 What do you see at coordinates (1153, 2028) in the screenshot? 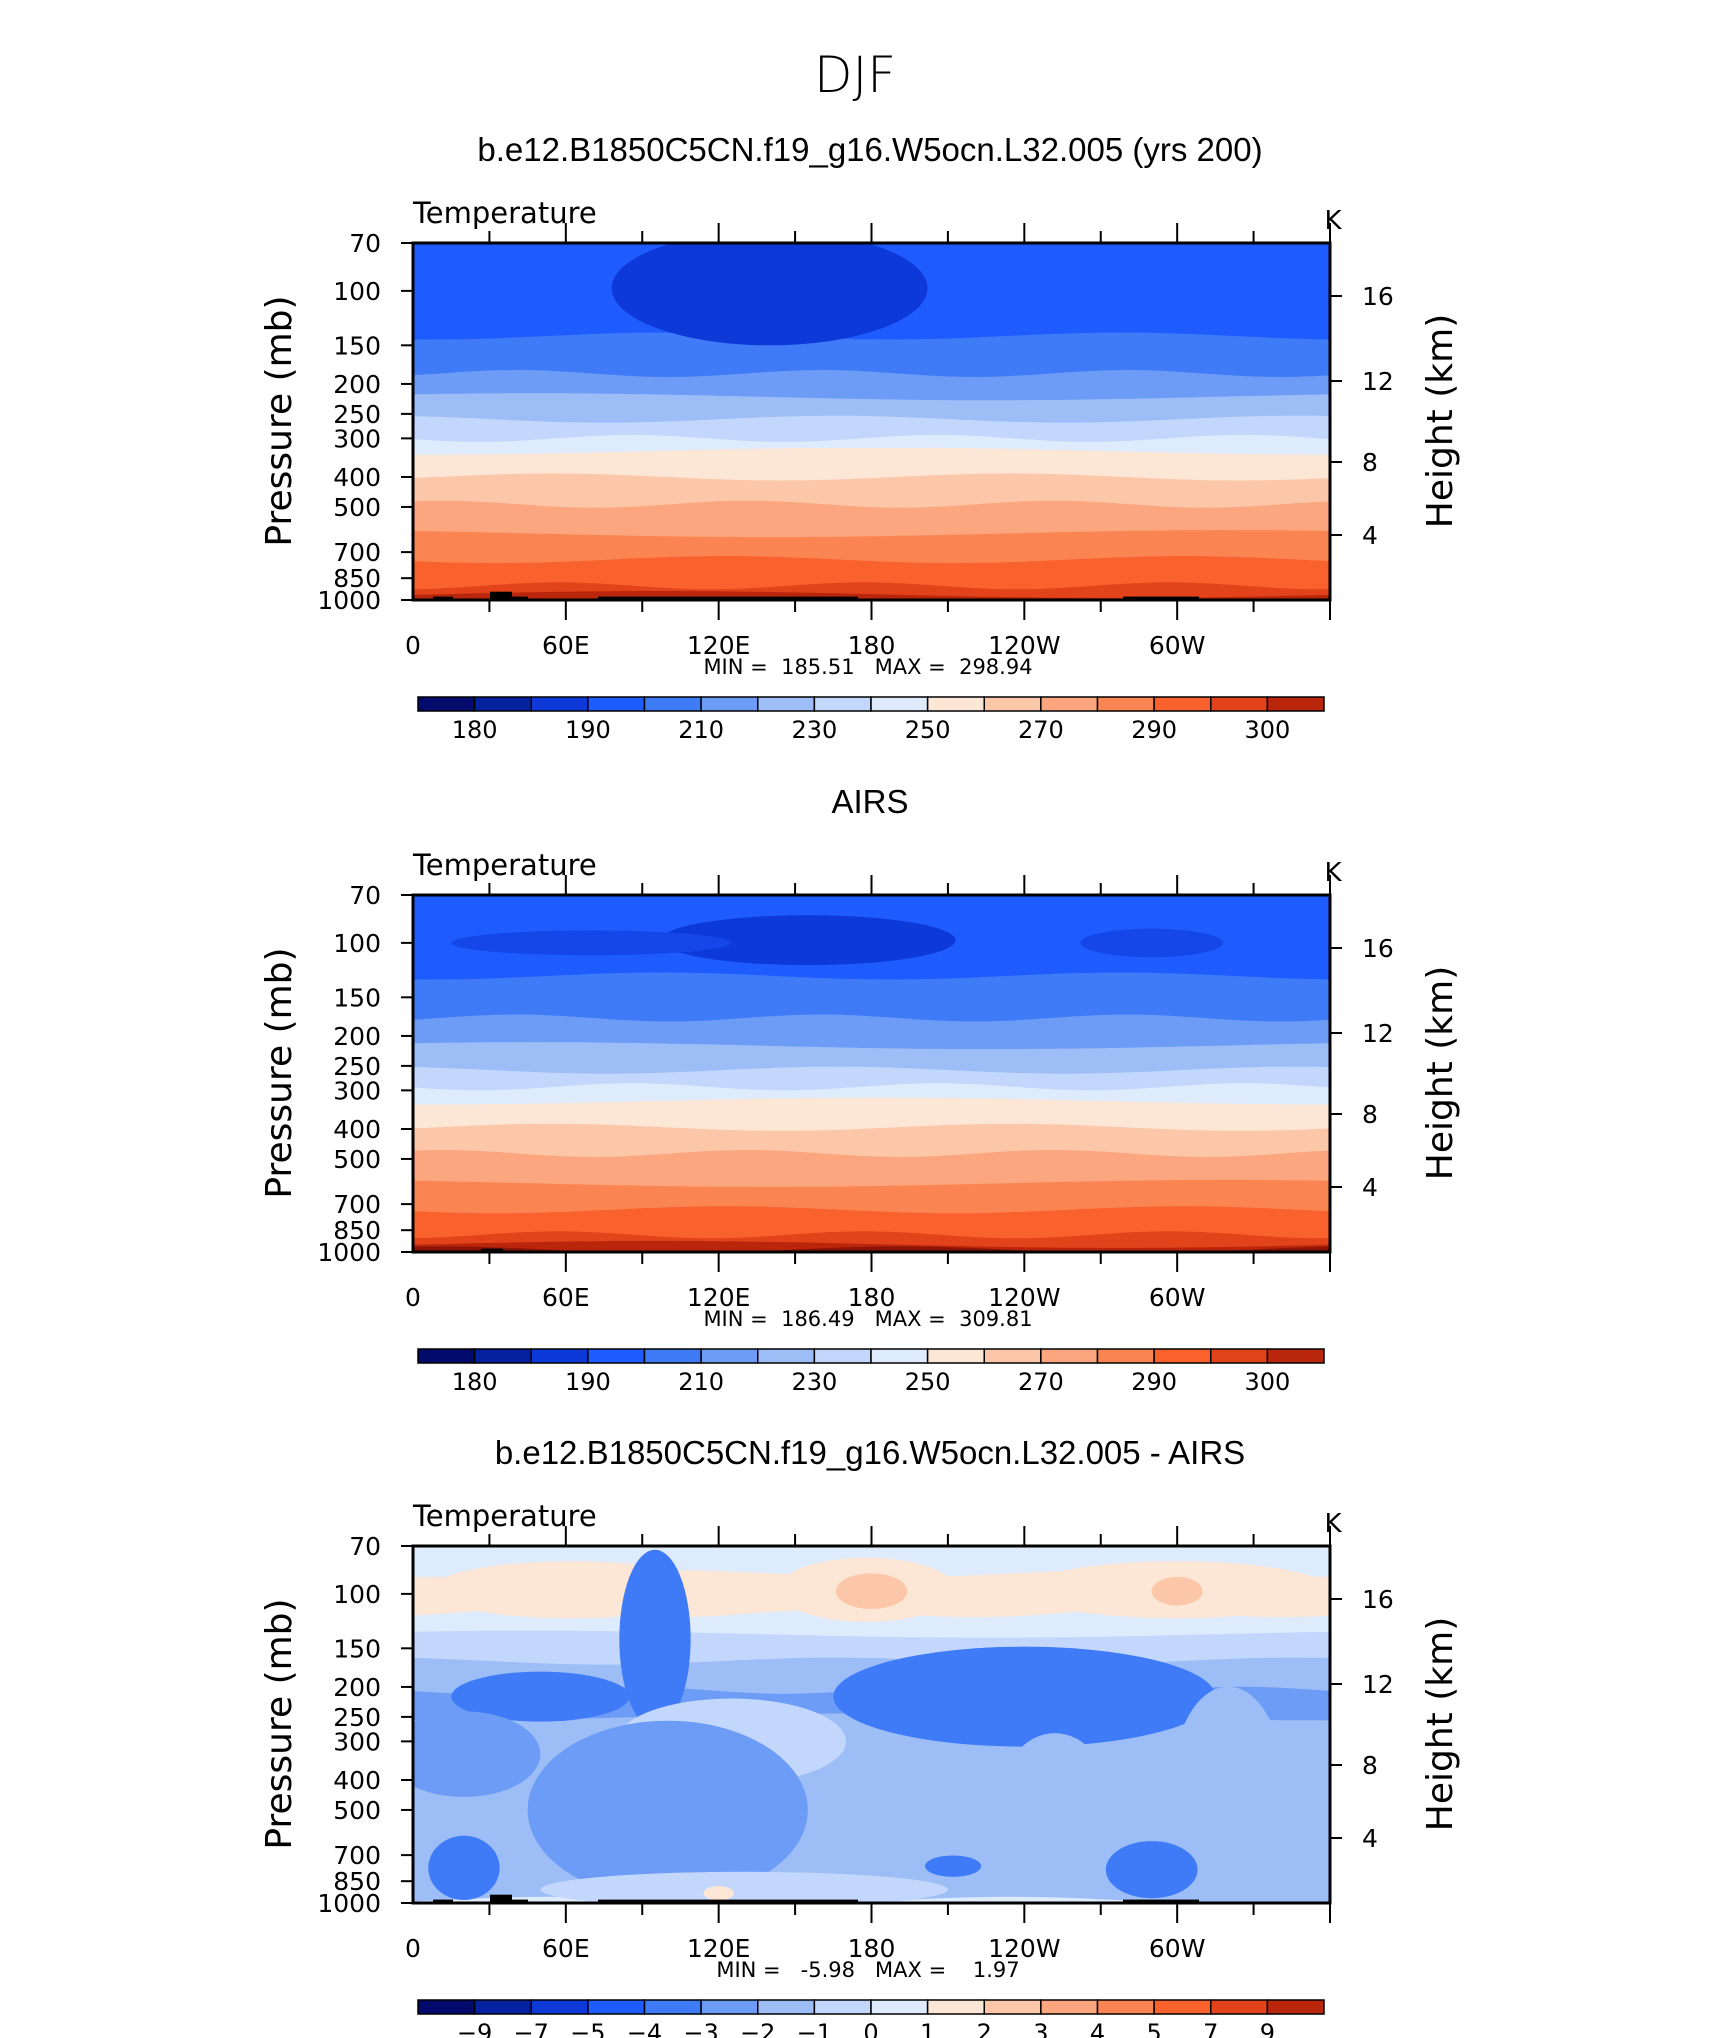
I see `colorbar-label: 5` at bounding box center [1153, 2028].